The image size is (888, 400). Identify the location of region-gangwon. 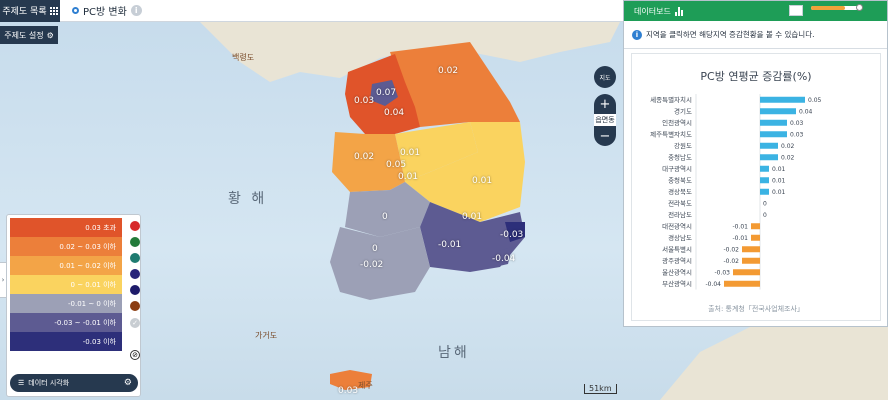
(455, 84).